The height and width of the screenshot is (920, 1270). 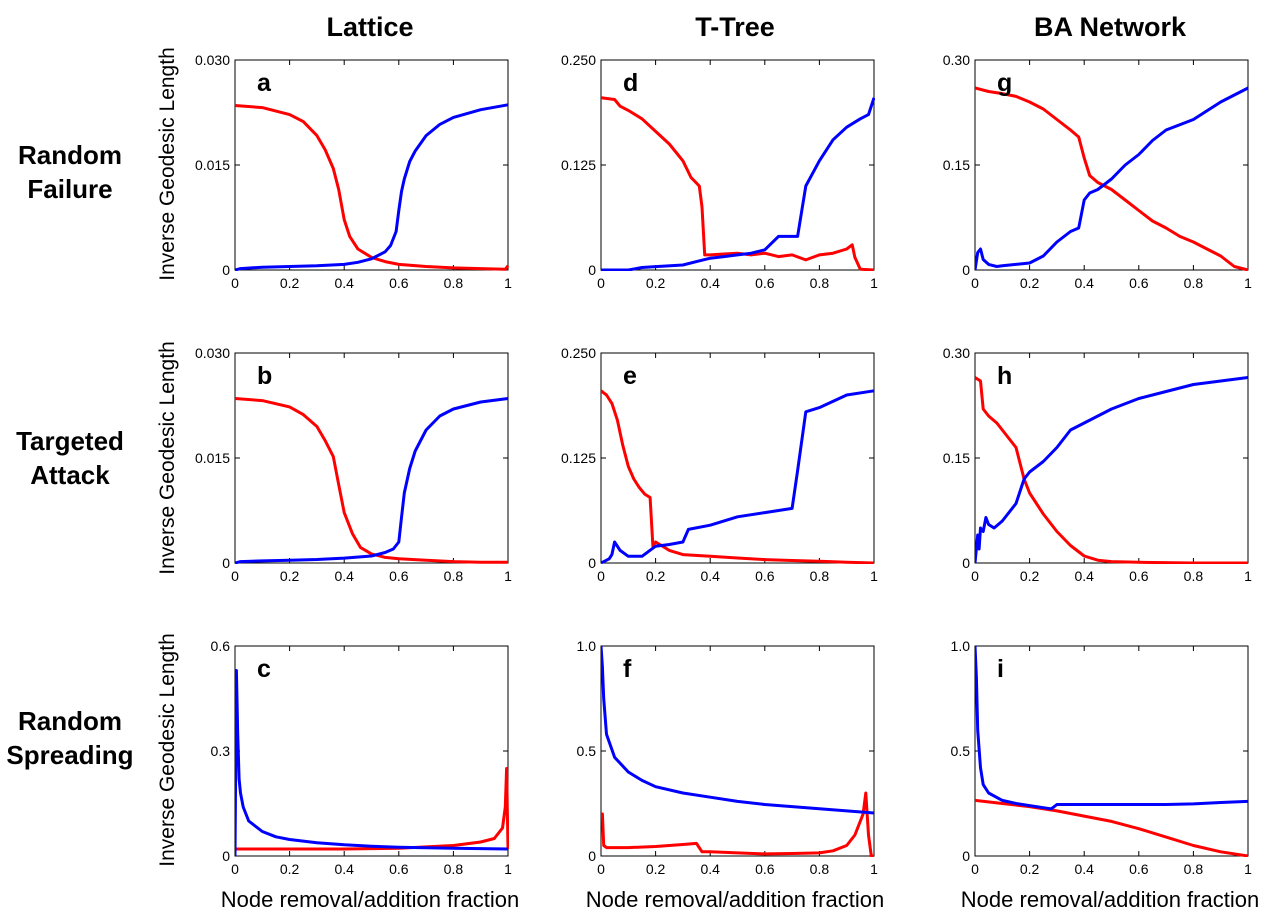 I want to click on panel-h: 0 0.2 0.4 0.6 0.8 1 0 0.15 0.30 h, so click(x=1097, y=464).